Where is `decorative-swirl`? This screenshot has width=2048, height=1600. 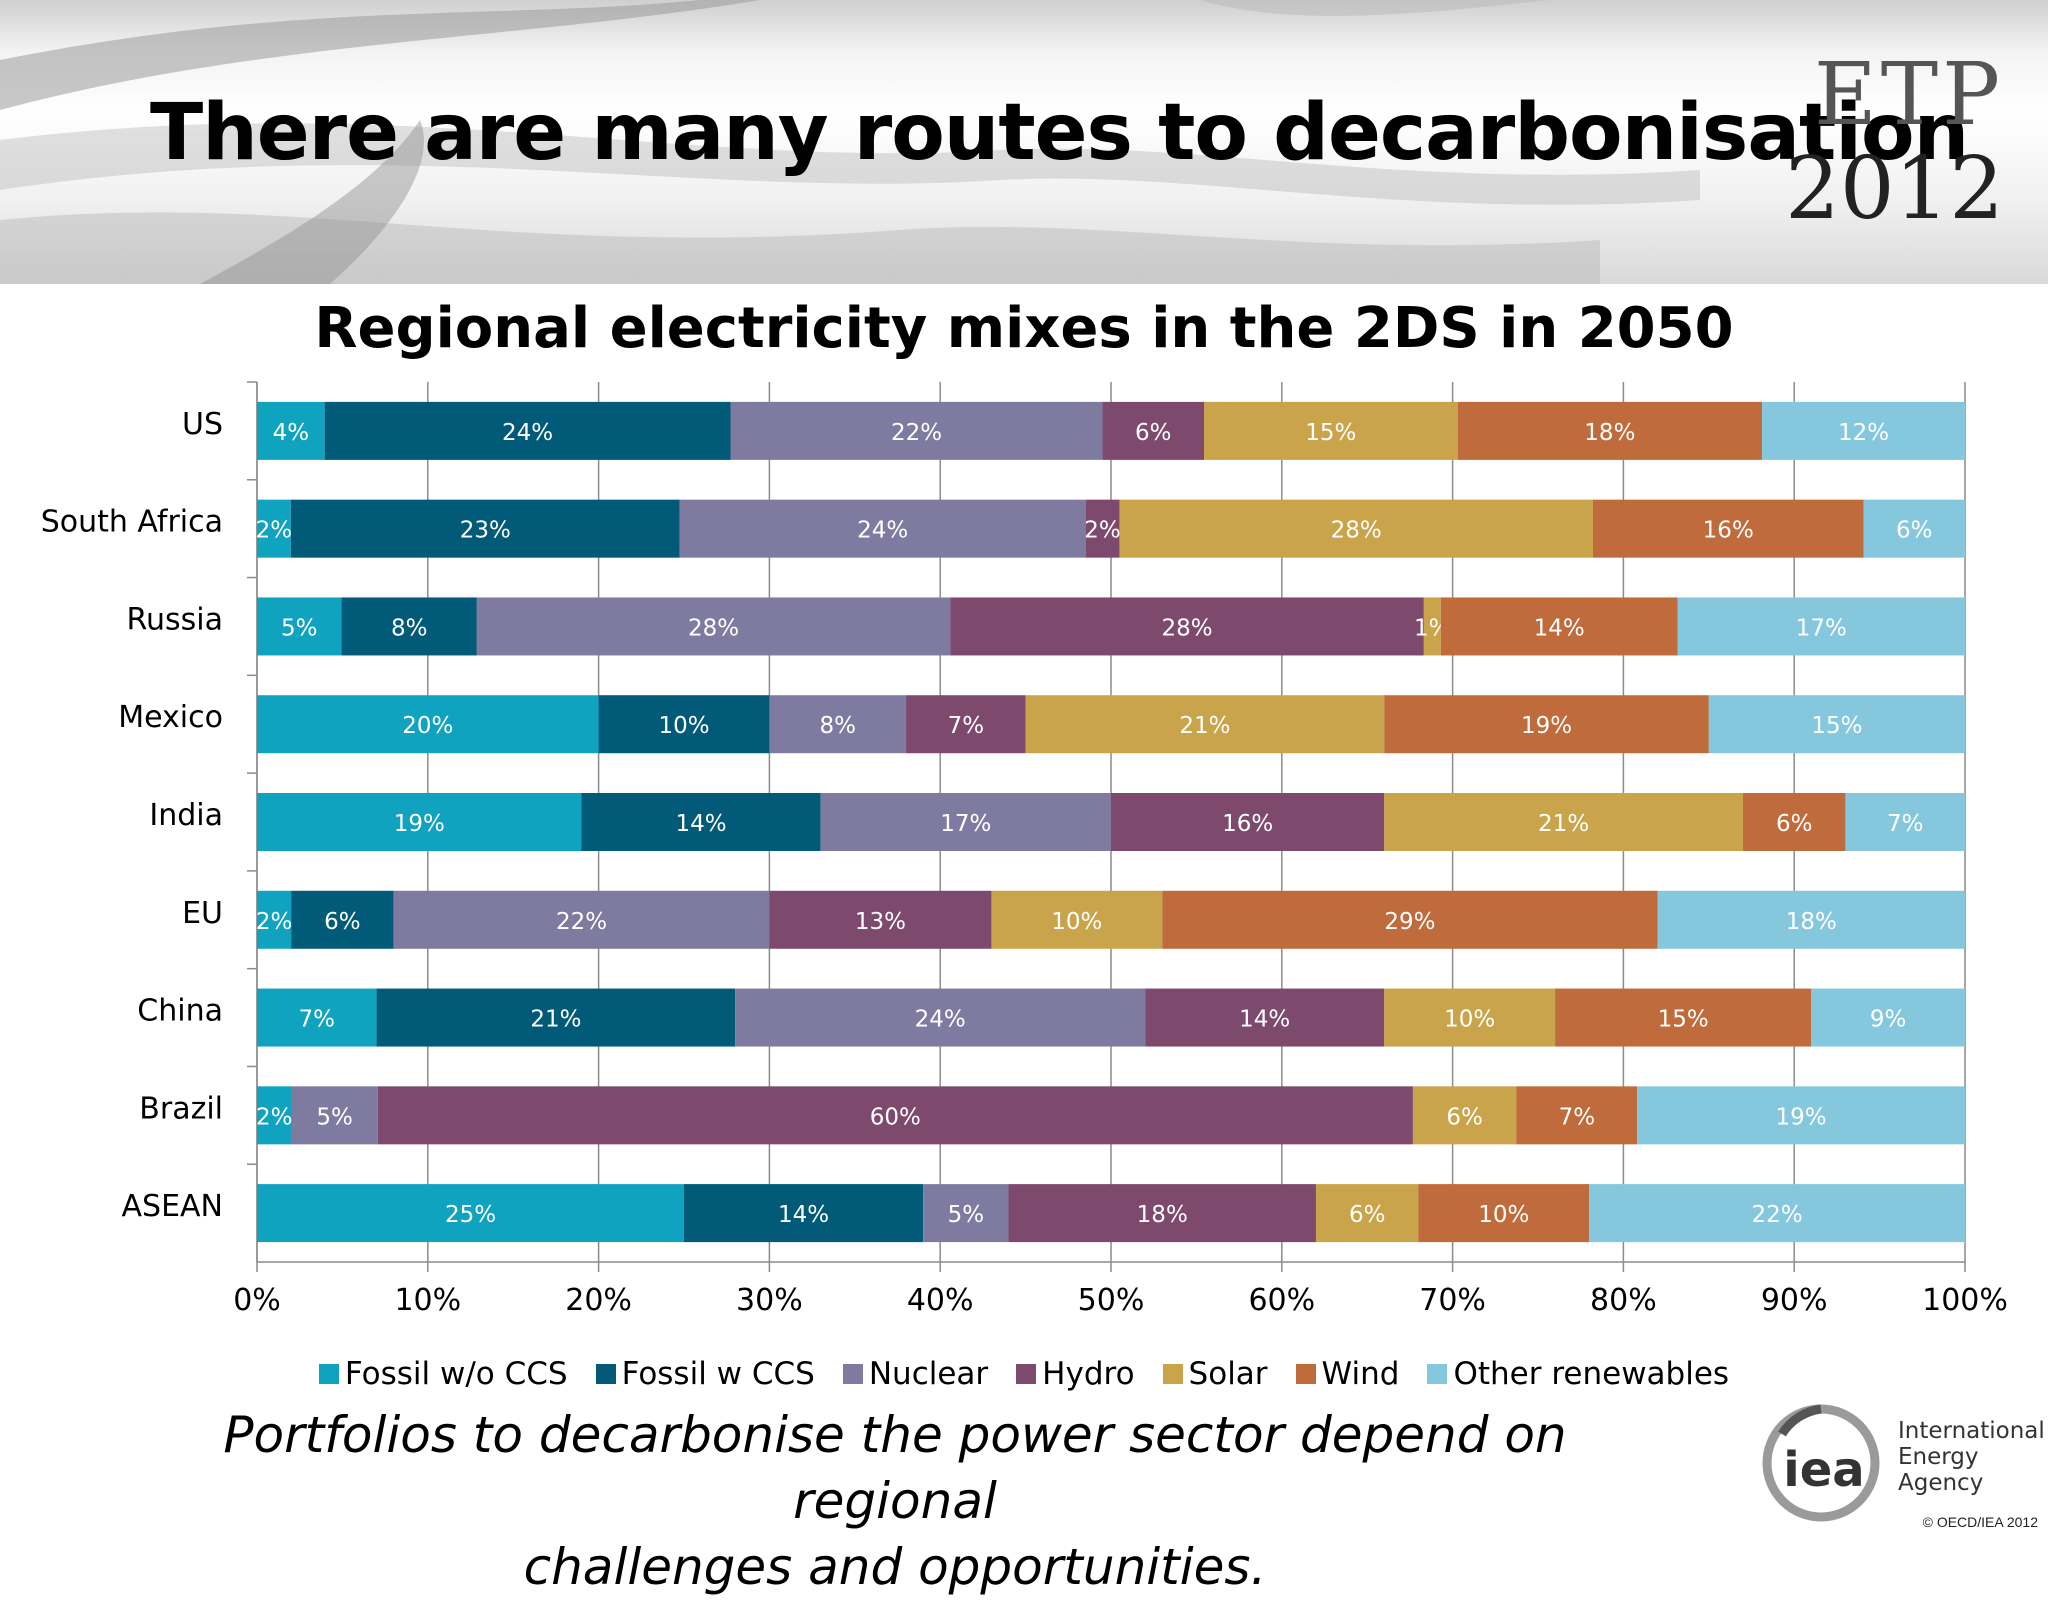
decorative-swirl is located at coordinates (850, 142).